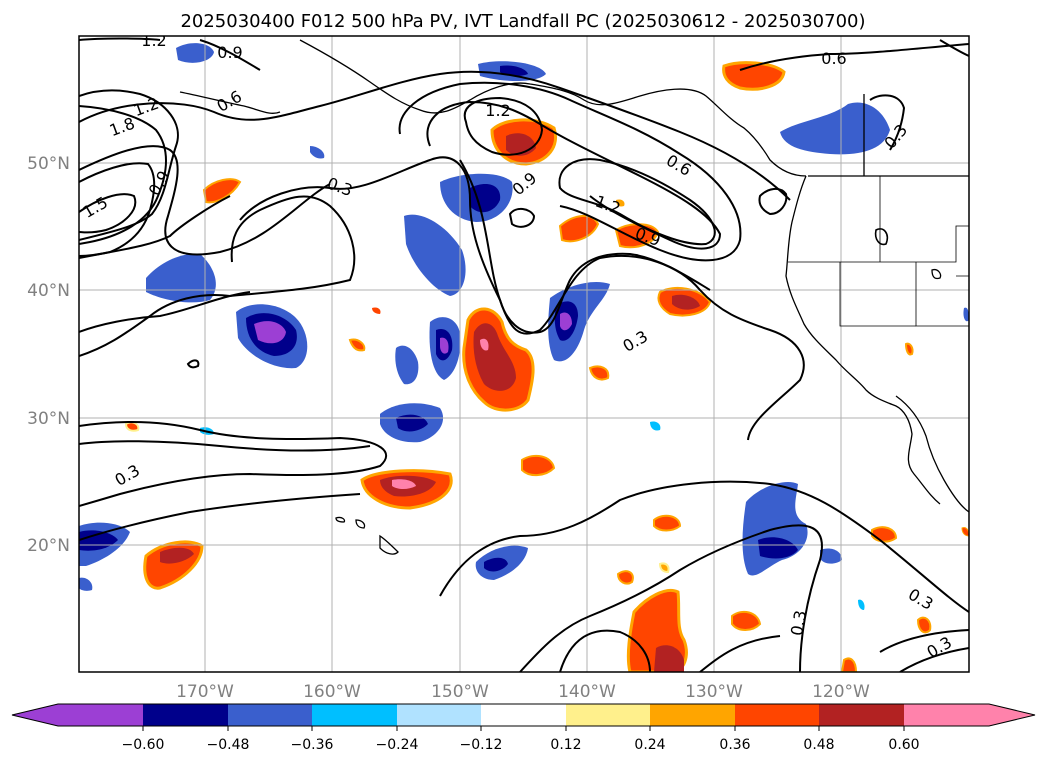  I want to click on colorbar-tick-label: 0.24, so click(649, 745).